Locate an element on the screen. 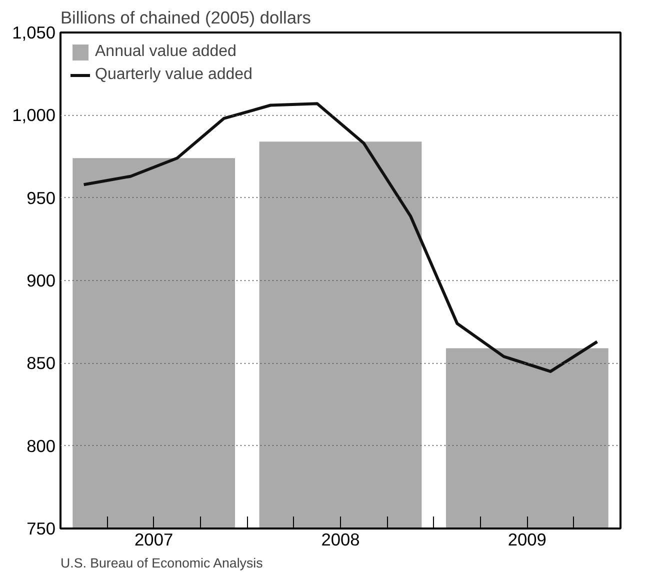 The width and height of the screenshot is (652, 588). y-tick-label: 850 is located at coordinates (41, 363).